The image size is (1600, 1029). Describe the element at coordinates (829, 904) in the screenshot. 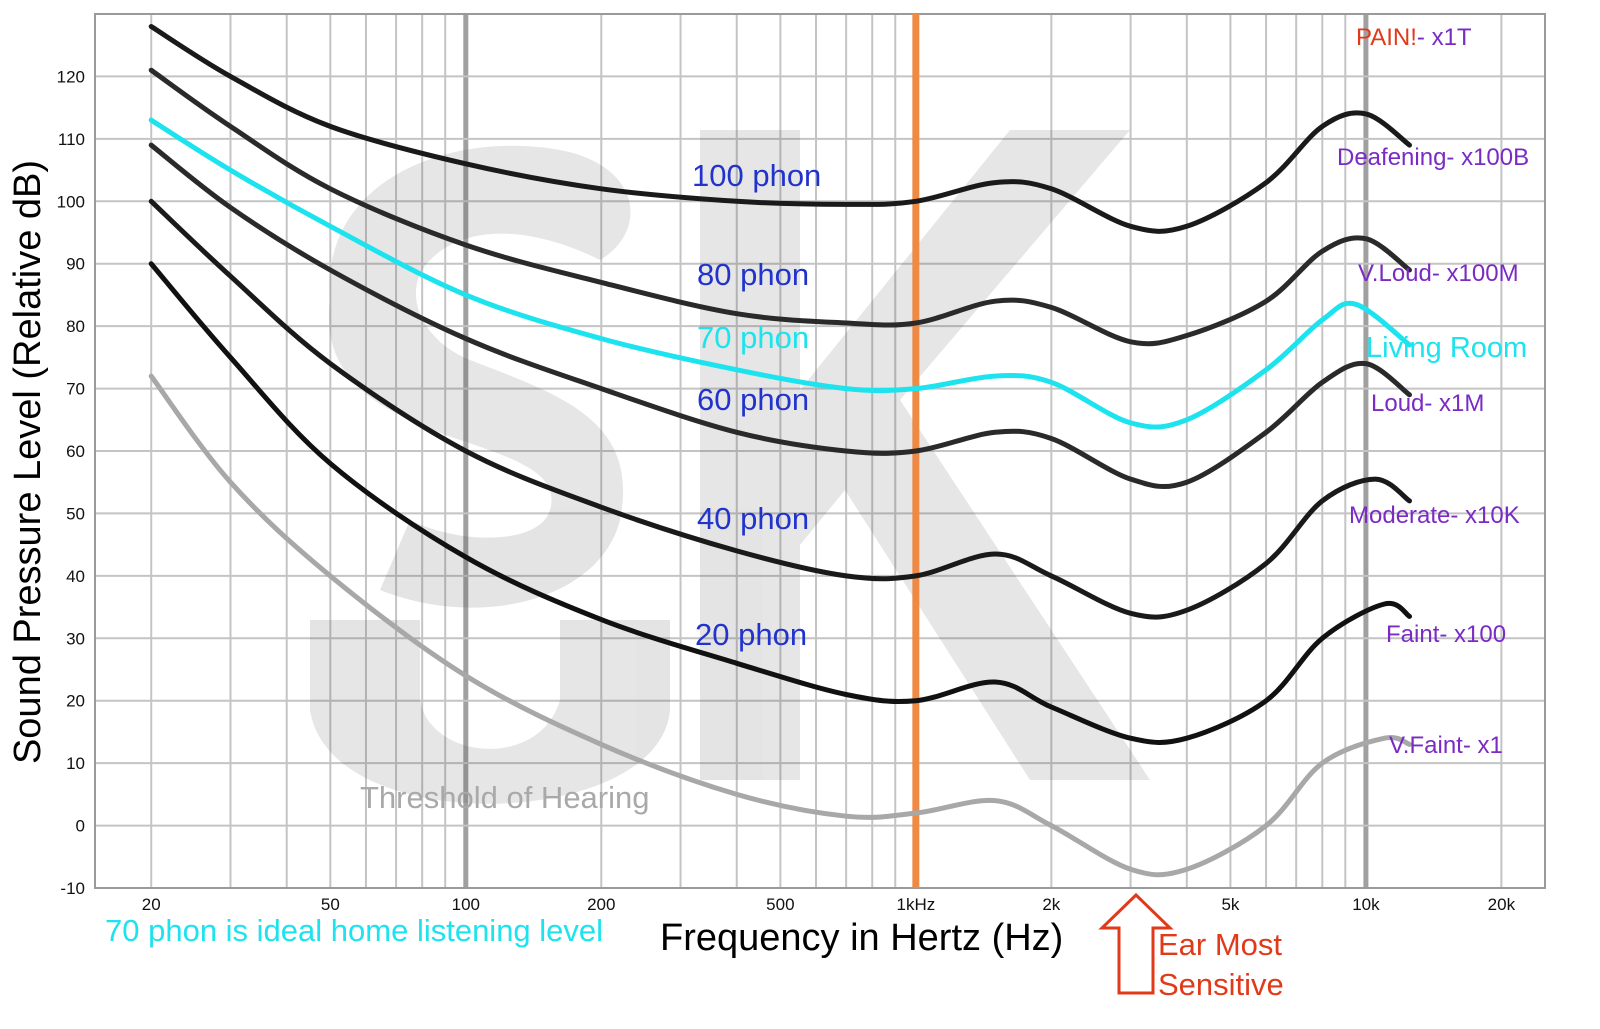

I see `x-tick-labels: 20 50 100 200 500 1kHz 2k 5k 10k 20k` at that location.